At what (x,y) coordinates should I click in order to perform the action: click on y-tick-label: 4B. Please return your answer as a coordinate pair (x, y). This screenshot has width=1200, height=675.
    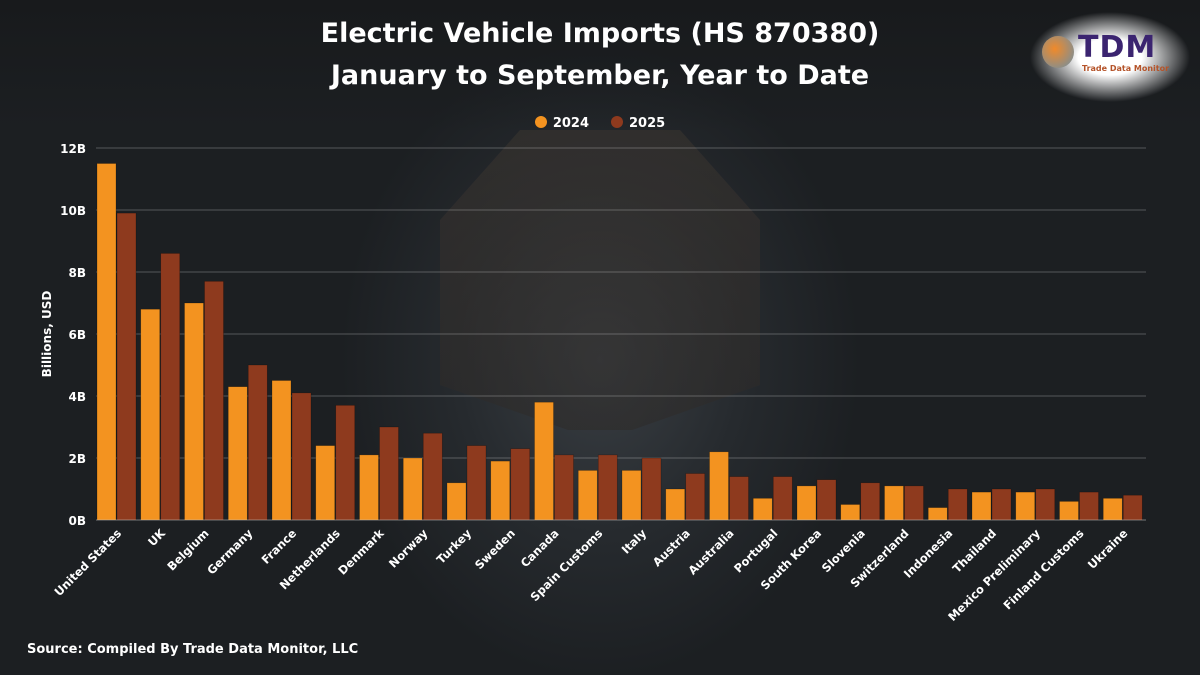
    Looking at the image, I should click on (78, 397).